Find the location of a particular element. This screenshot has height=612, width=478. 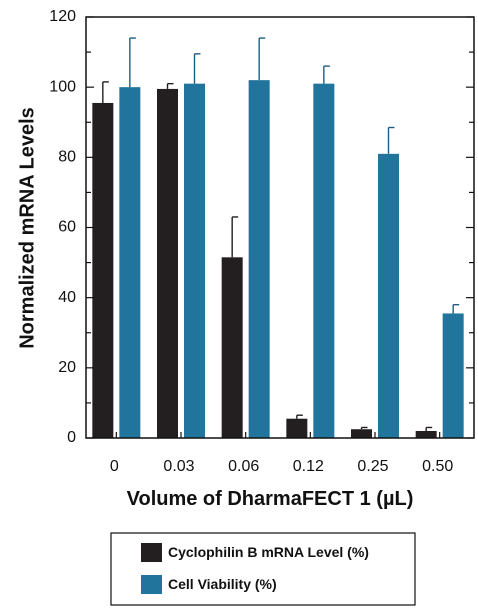

legend-swatch-viability is located at coordinates (151, 584).